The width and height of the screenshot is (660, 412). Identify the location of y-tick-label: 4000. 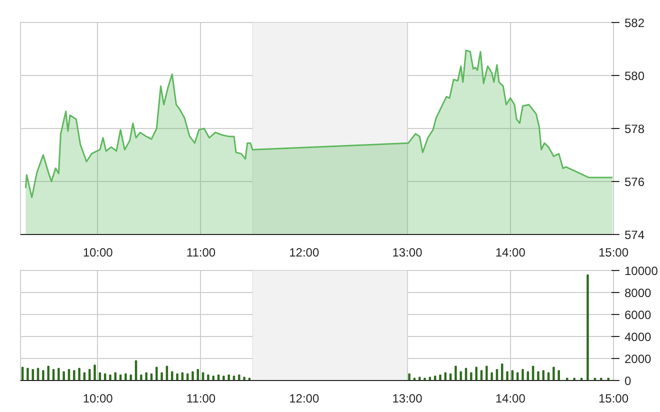
(638, 337).